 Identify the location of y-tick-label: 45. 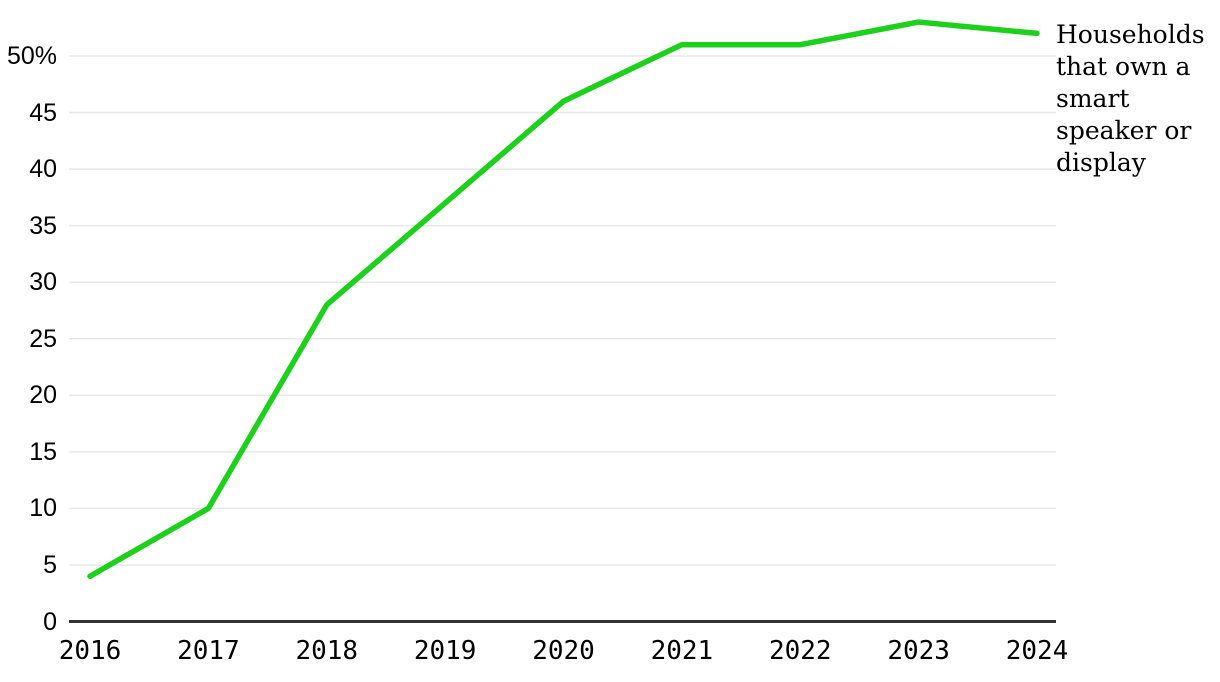
(43, 112).